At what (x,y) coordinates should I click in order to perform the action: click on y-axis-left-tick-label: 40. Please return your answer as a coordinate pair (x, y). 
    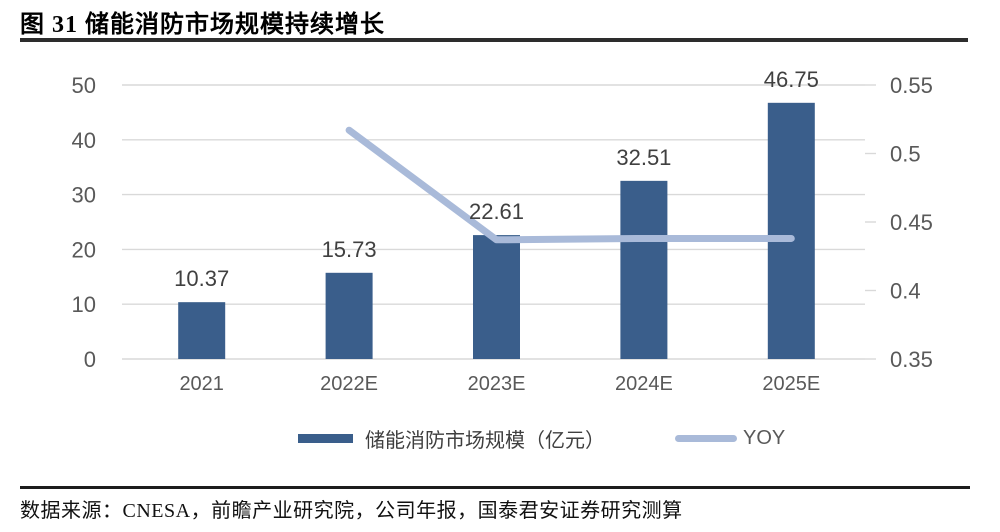
    Looking at the image, I should click on (84, 140).